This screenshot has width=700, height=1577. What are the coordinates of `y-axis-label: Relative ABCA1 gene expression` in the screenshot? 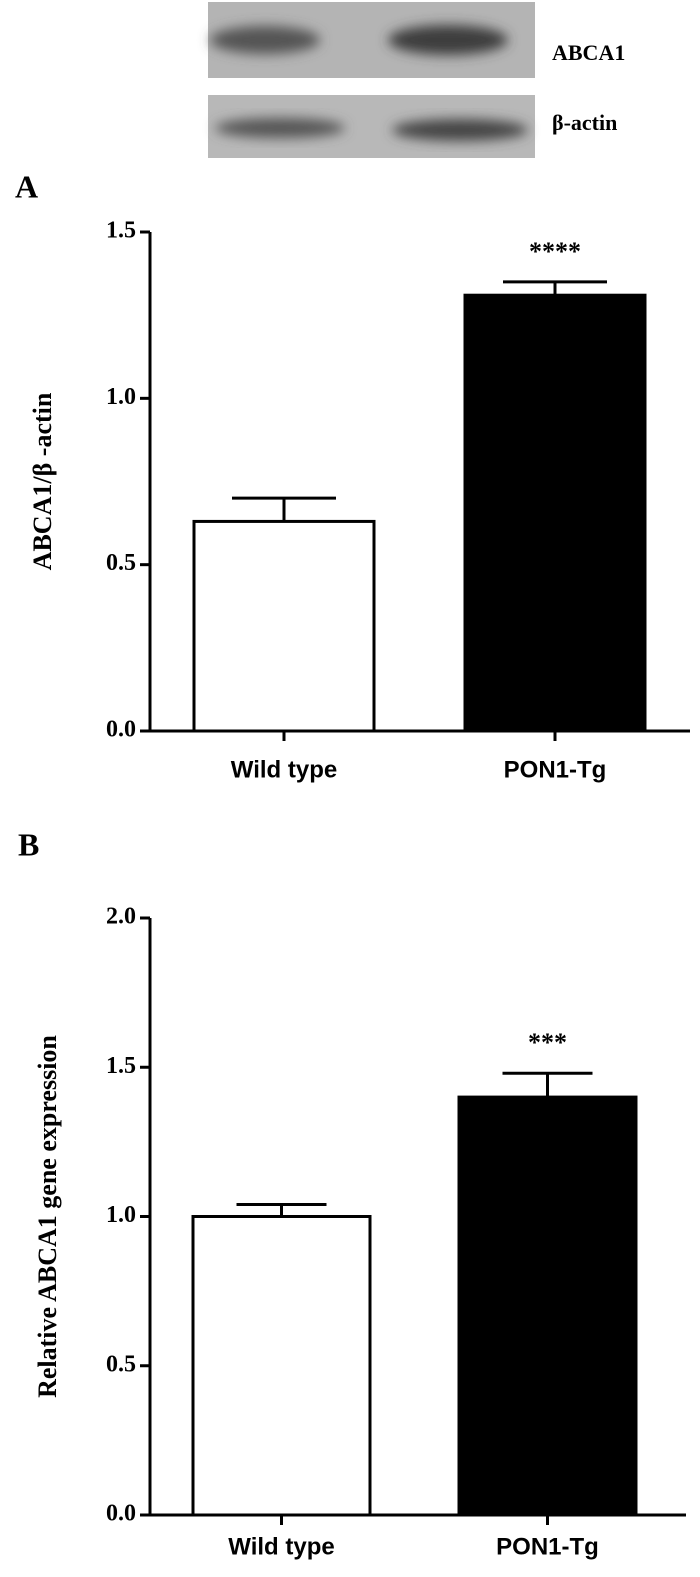 It's located at (47, 1216).